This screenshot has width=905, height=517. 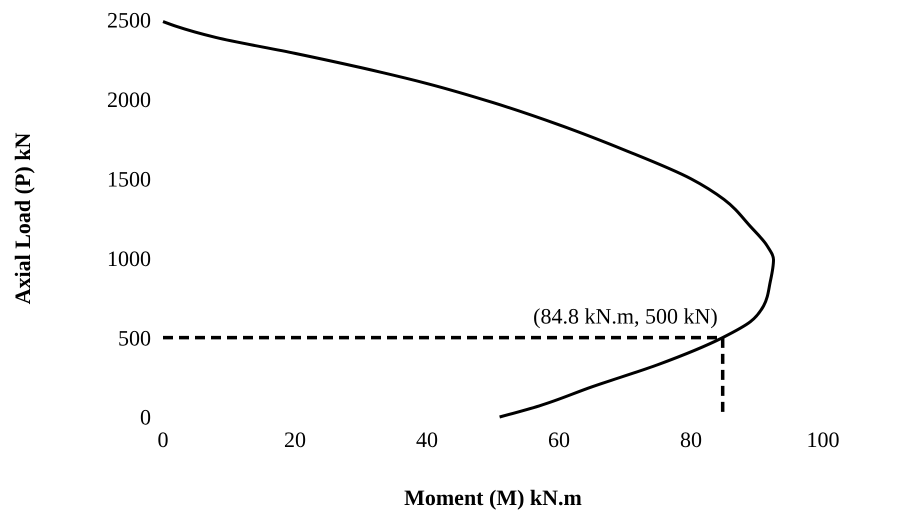 I want to click on annotation: (84.8 kN.m, 500 kN), so click(x=625, y=316).